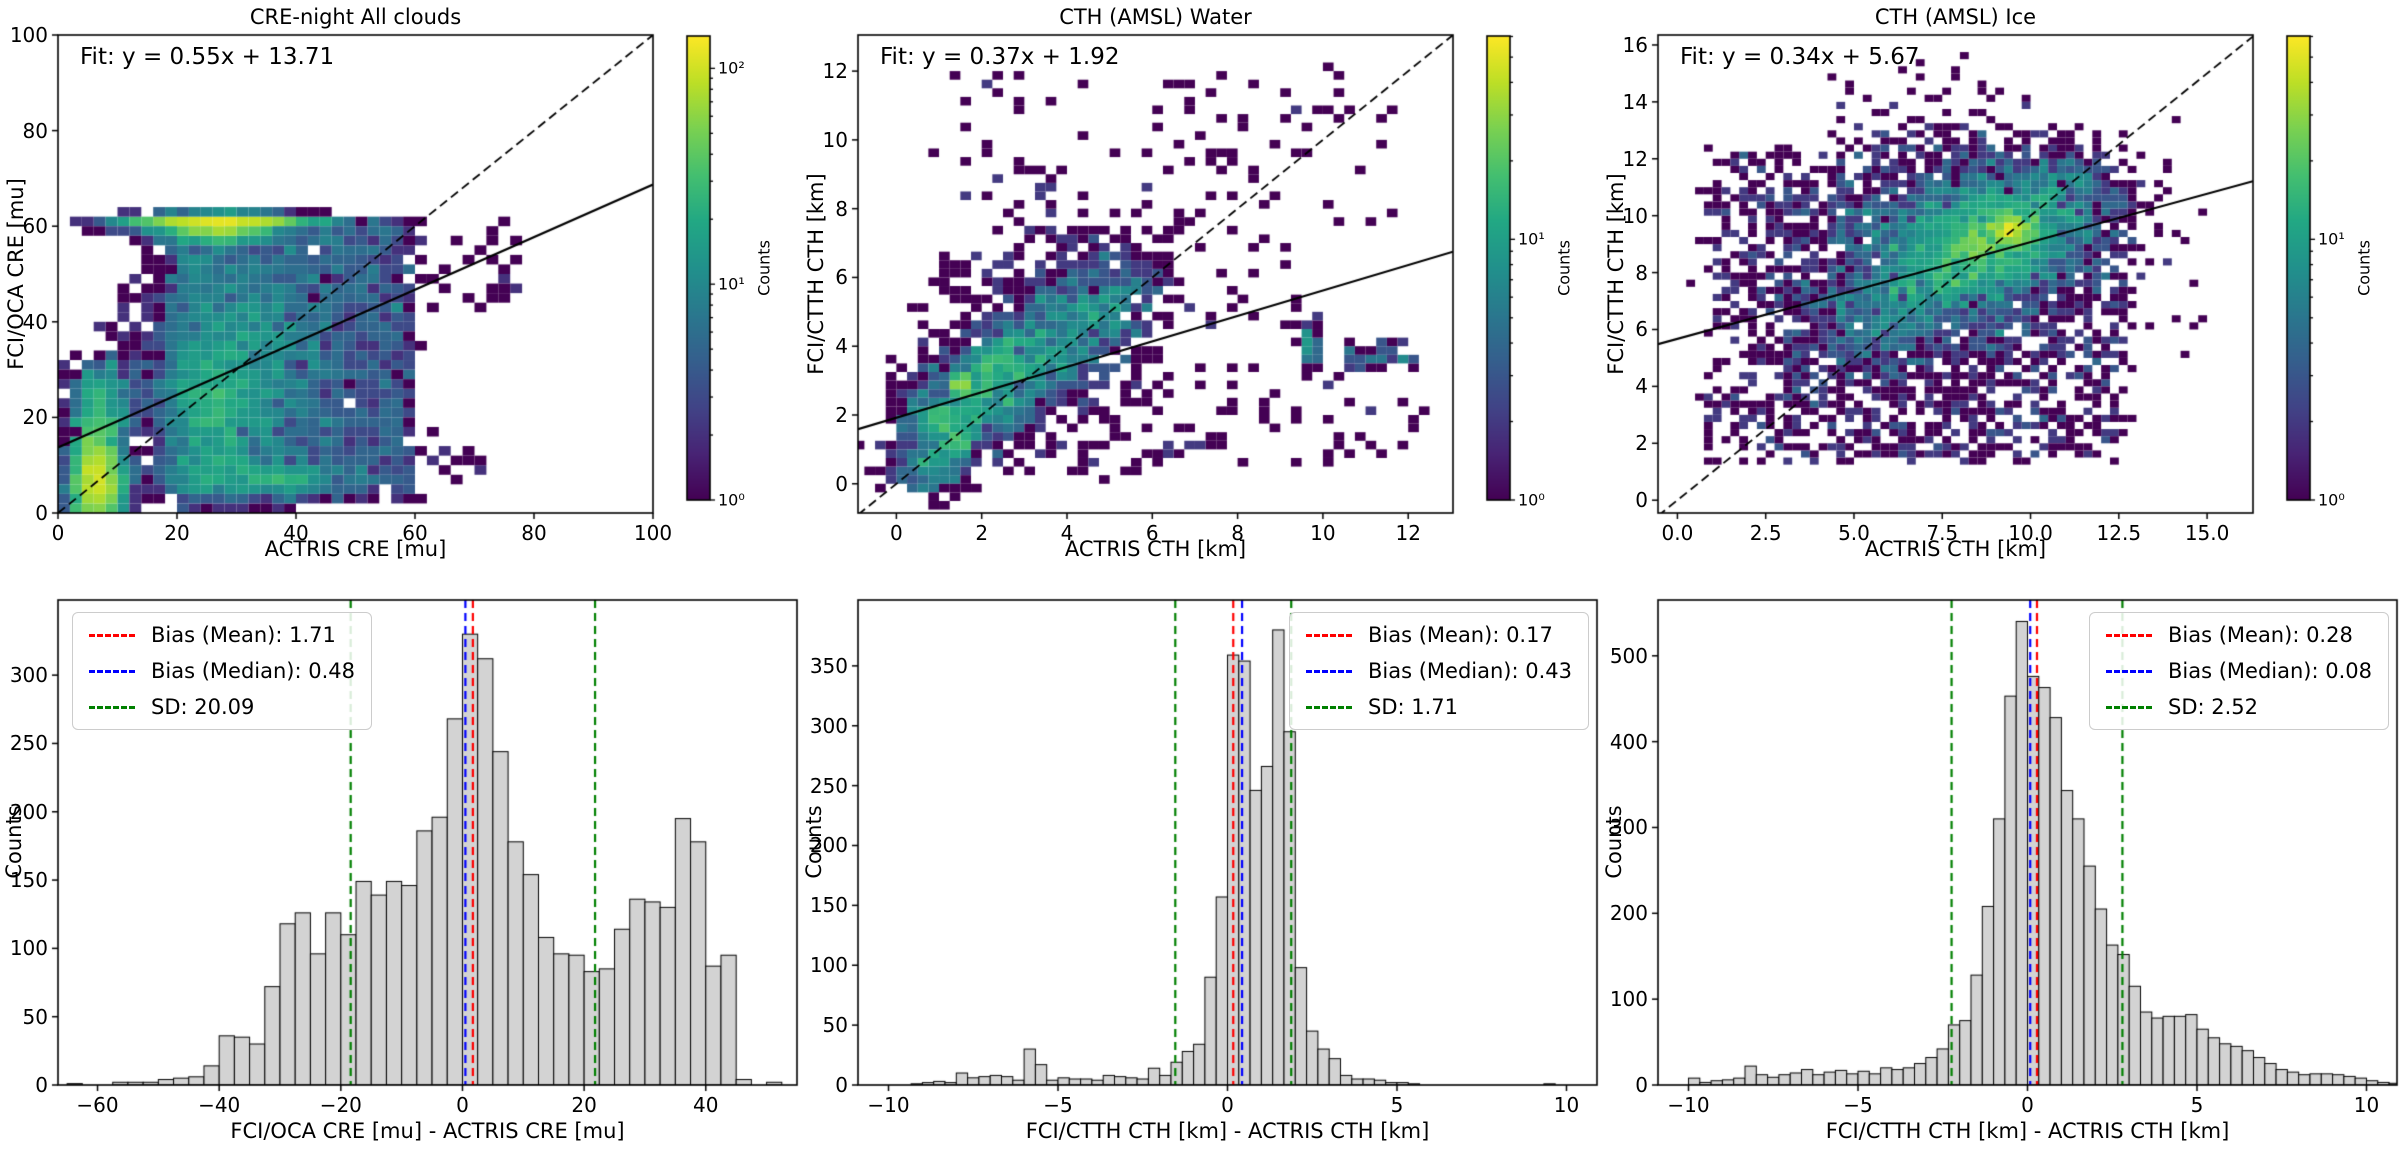  Describe the element at coordinates (1628, 655) in the screenshot. I see `y-tick-label: 500` at that location.